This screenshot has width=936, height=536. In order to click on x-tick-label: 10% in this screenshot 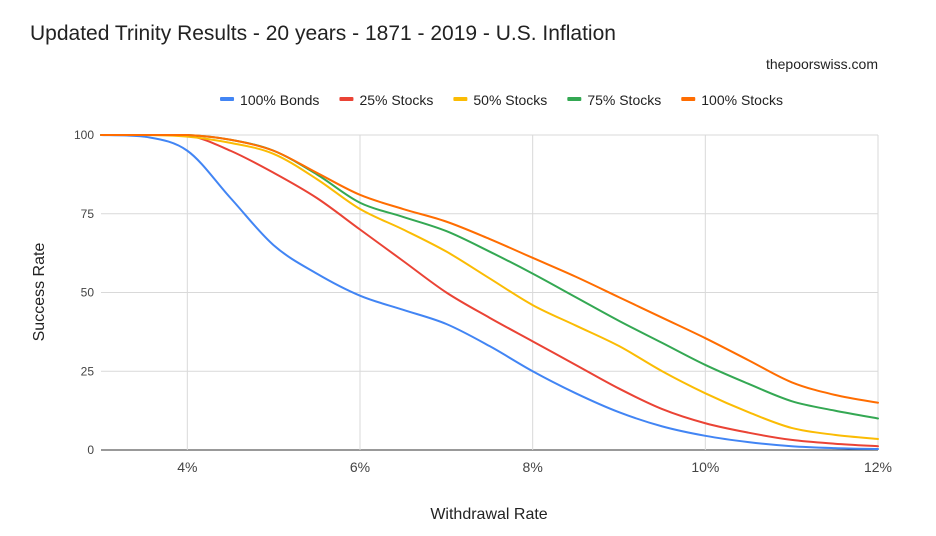, I will do `click(705, 467)`.